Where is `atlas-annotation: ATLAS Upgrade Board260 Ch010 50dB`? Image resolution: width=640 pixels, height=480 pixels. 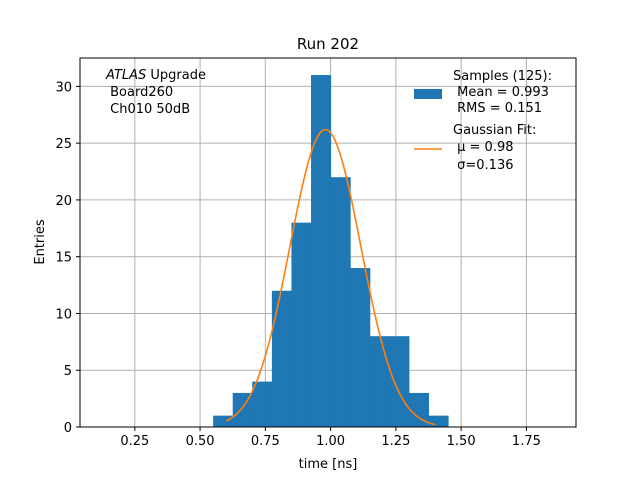
atlas-annotation: ATLAS Upgrade Board260 Ch010 50dB is located at coordinates (155, 92).